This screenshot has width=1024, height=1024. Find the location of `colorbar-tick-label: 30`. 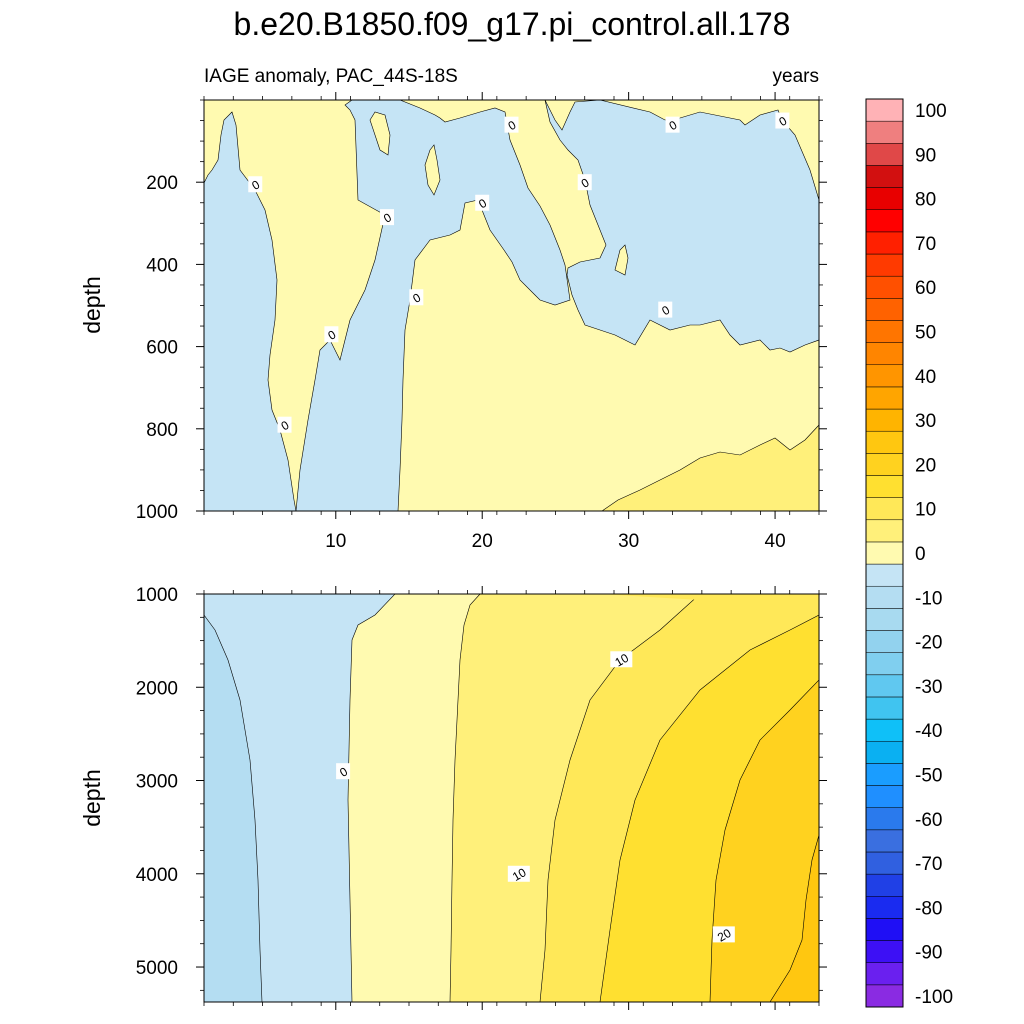

colorbar-tick-label: 30 is located at coordinates (925, 421).